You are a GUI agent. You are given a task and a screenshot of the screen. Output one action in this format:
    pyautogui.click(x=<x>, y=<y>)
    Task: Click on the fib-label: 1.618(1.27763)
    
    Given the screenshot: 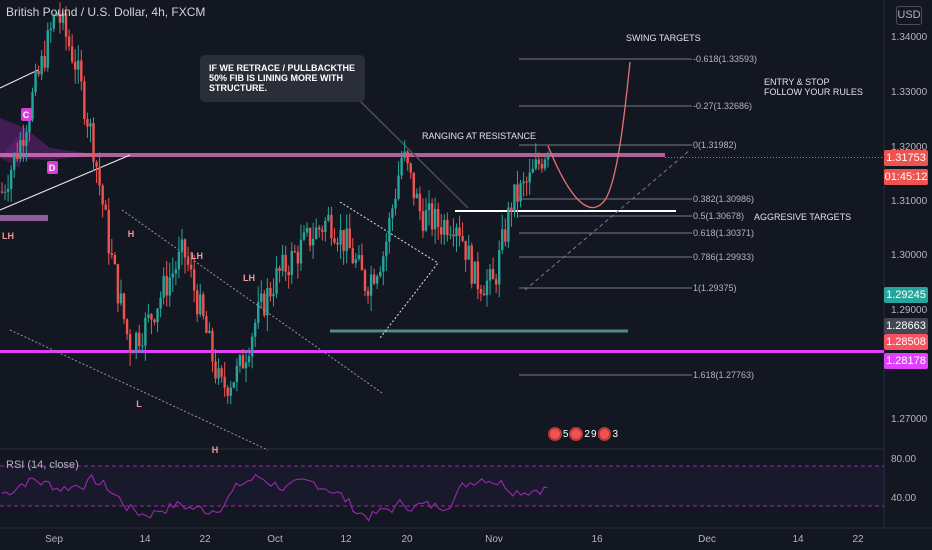 What is the action you would take?
    pyautogui.click(x=723, y=375)
    